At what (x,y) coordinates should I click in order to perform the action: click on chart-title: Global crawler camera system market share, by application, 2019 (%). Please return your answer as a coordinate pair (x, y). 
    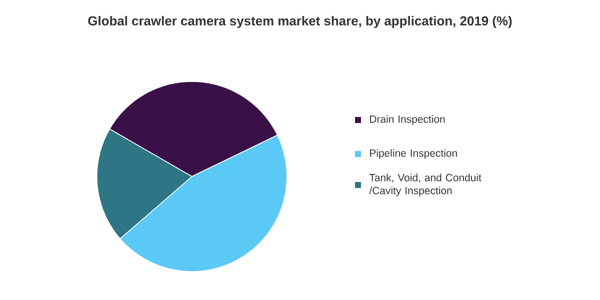
    Looking at the image, I should click on (300, 22).